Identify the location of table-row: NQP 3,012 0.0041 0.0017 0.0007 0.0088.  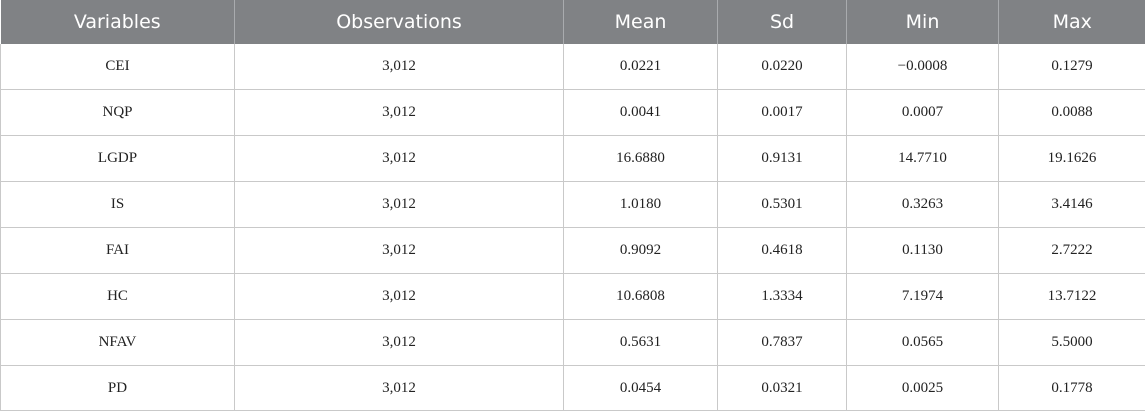
(572, 112).